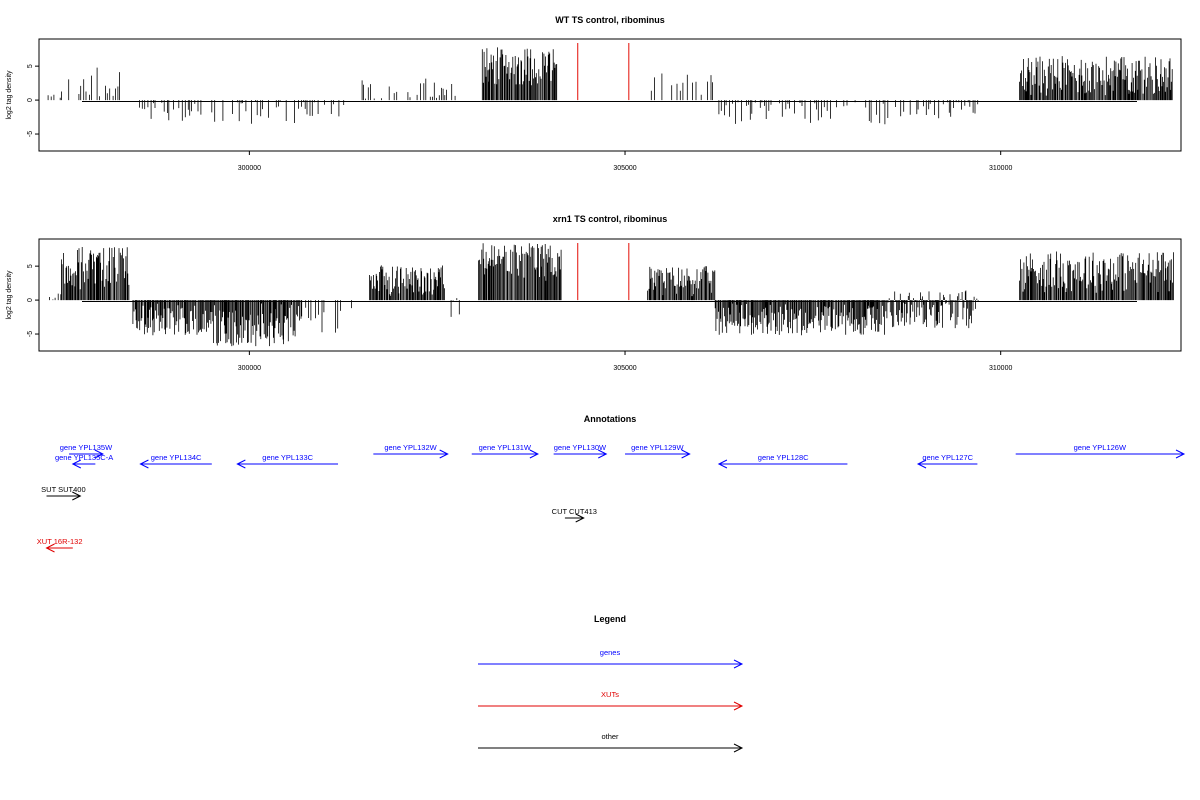 This screenshot has width=1200, height=800. I want to click on wt-track-x-tick-label: 305000, so click(624, 168).